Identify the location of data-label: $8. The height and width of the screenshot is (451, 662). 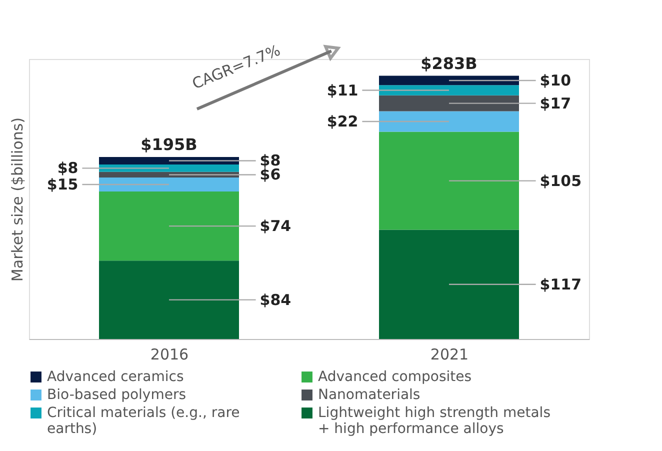
(67, 168).